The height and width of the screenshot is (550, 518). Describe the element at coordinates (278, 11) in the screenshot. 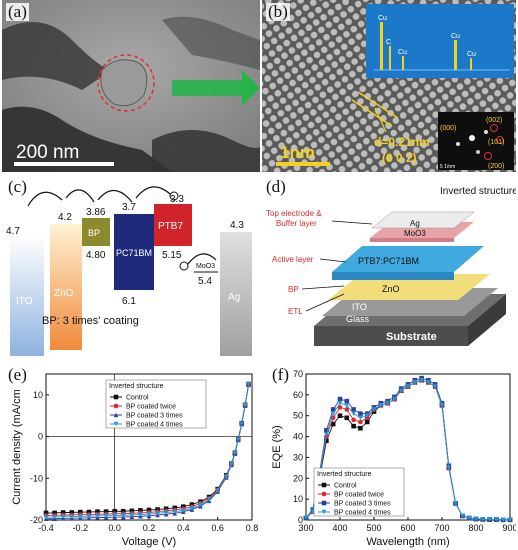

I see `panel-label-b: (b)` at that location.